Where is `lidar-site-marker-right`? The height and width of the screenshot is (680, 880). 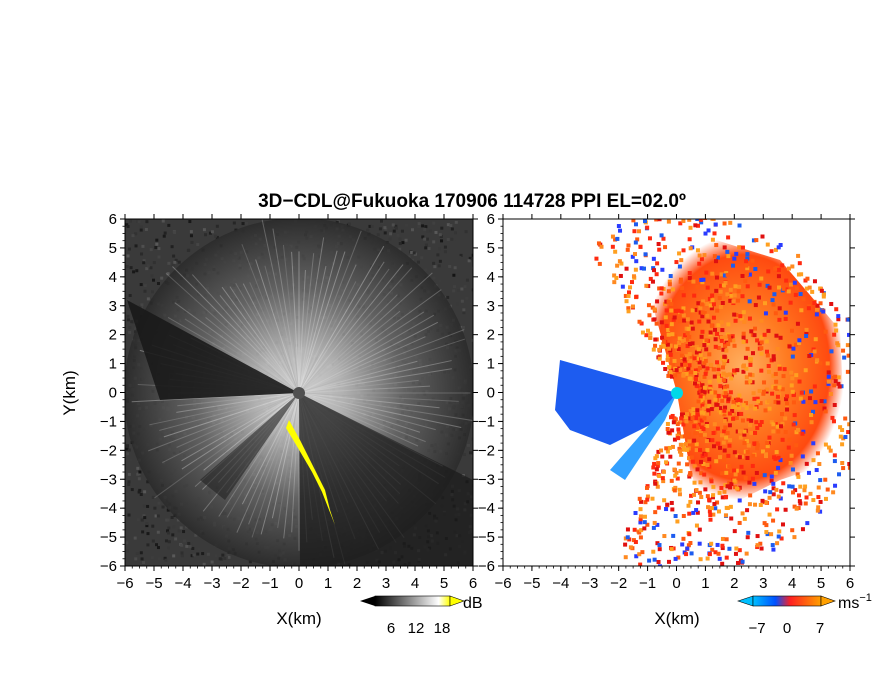 lidar-site-marker-right is located at coordinates (677, 393).